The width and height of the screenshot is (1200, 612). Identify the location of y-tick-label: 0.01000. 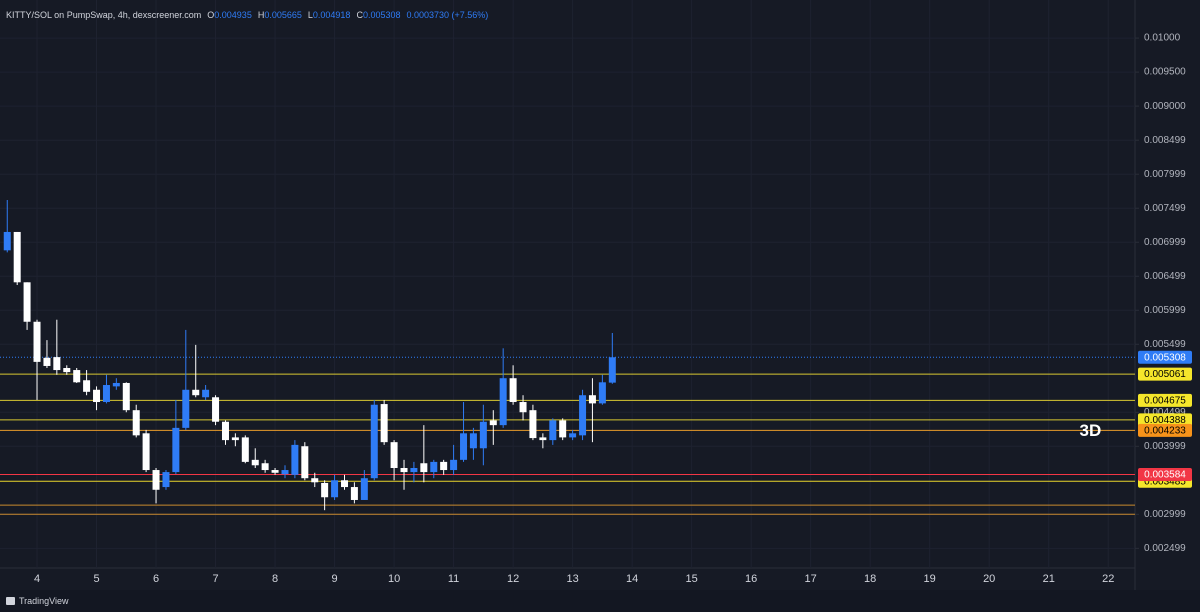
(1162, 38).